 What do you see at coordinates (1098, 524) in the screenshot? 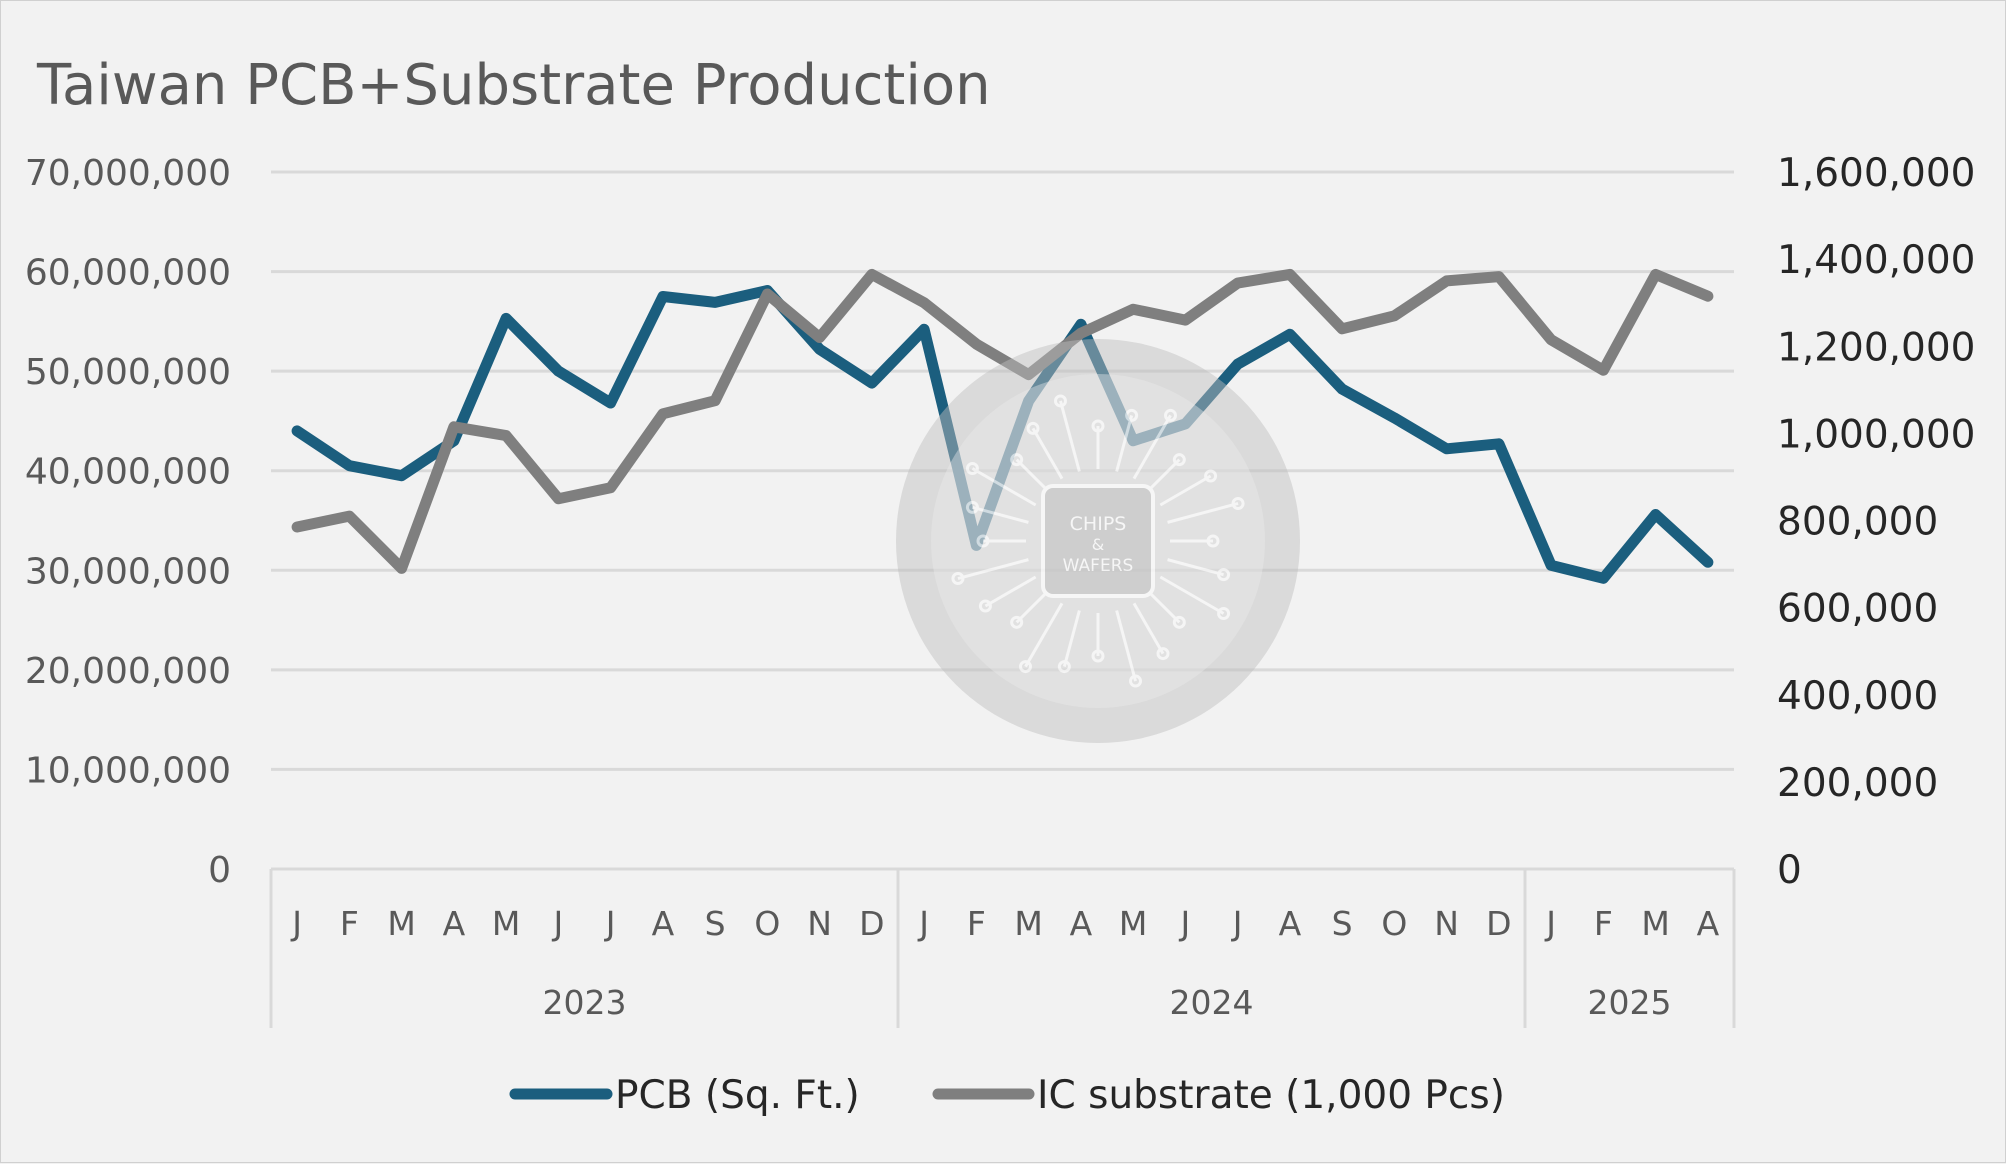
I see `watermark-text-line1: CHIPS` at bounding box center [1098, 524].